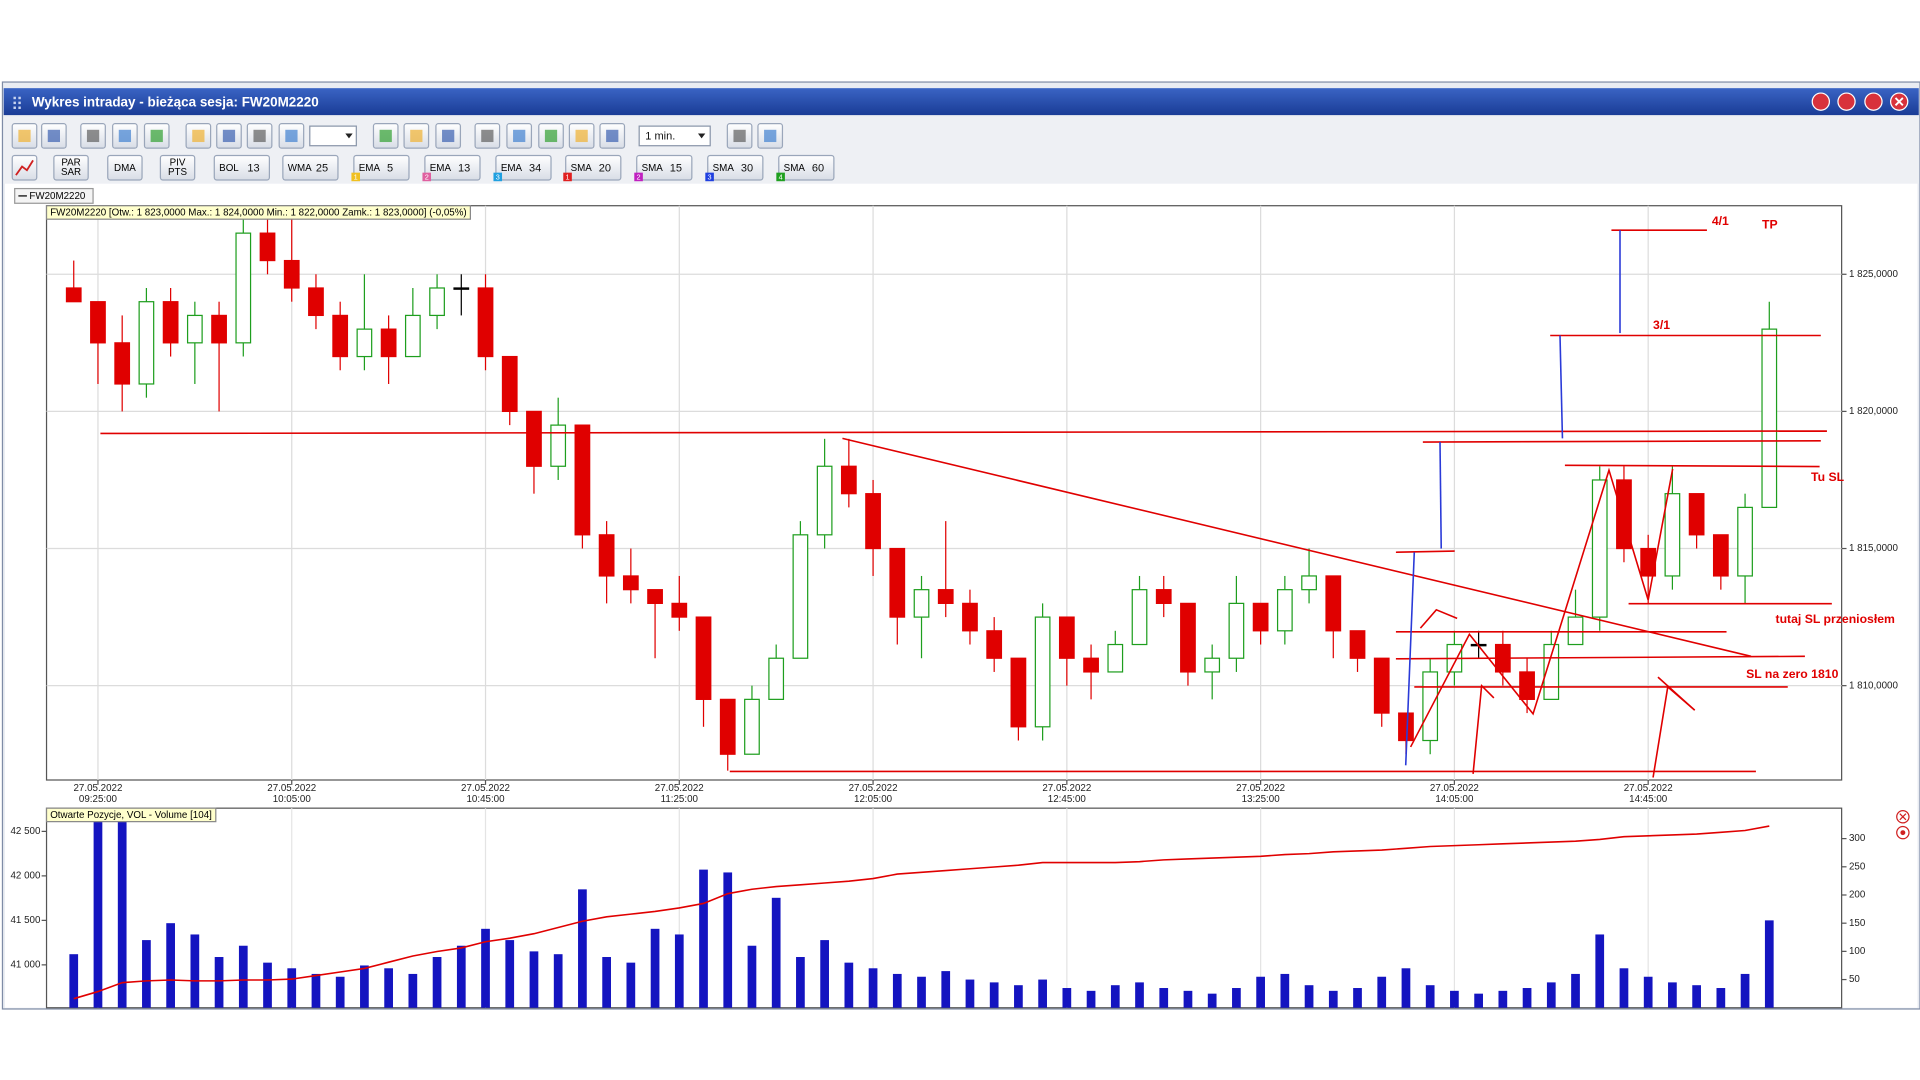 The height and width of the screenshot is (1080, 1920). What do you see at coordinates (333, 136) in the screenshot?
I see `combo-box` at bounding box center [333, 136].